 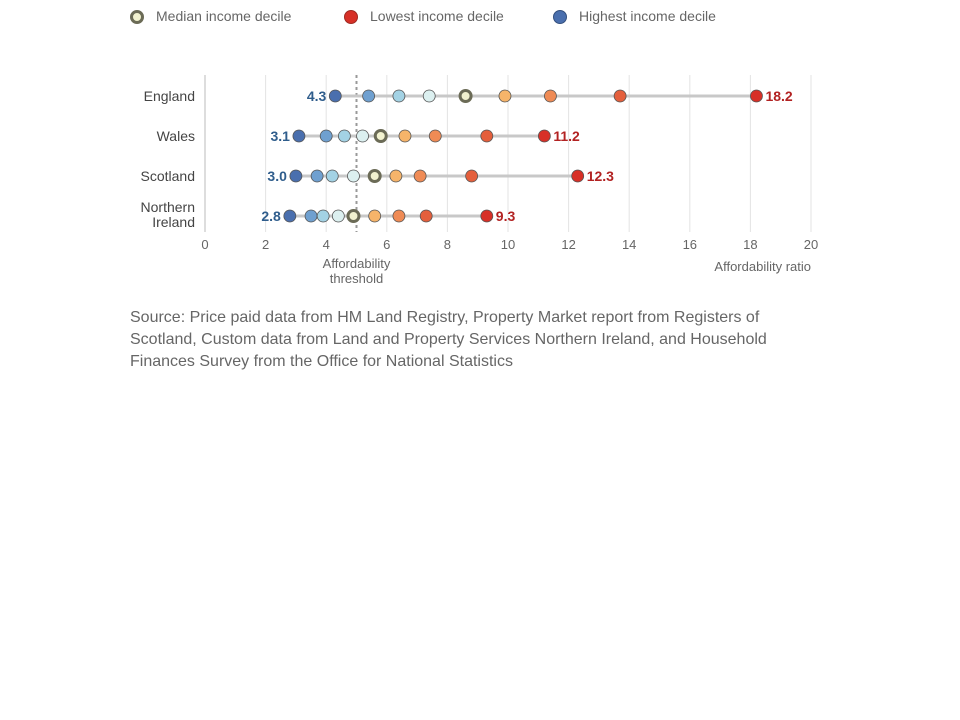 What do you see at coordinates (750, 244) in the screenshot?
I see `x-tick-label-18: 18` at bounding box center [750, 244].